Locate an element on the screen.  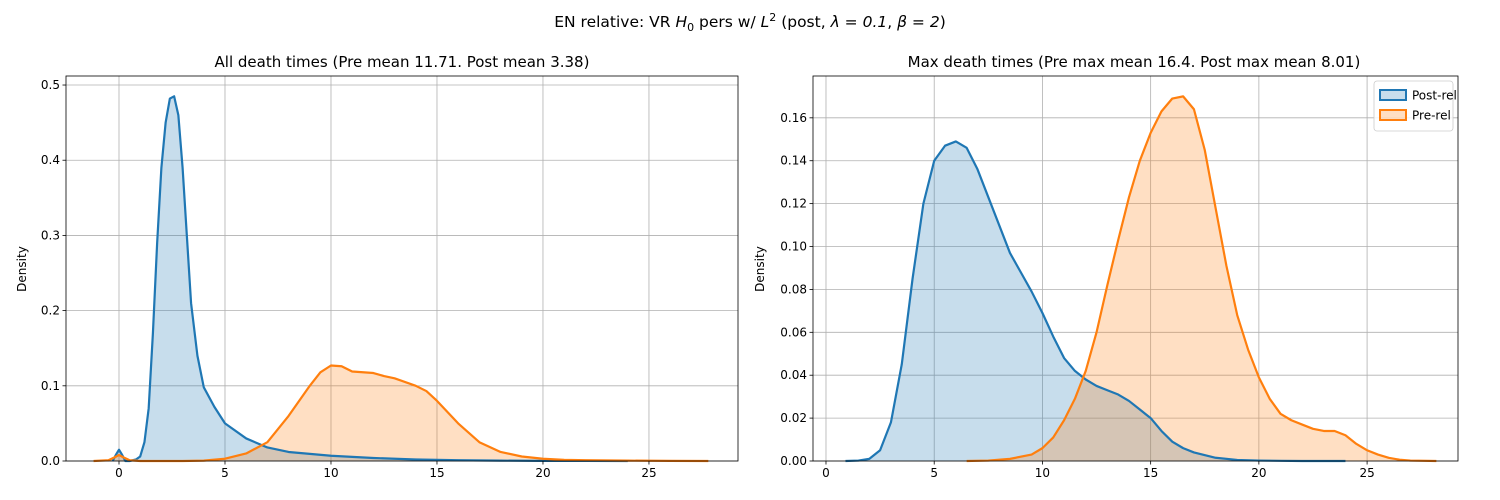
y-tick-label: 0.2 is located at coordinates (50, 311).